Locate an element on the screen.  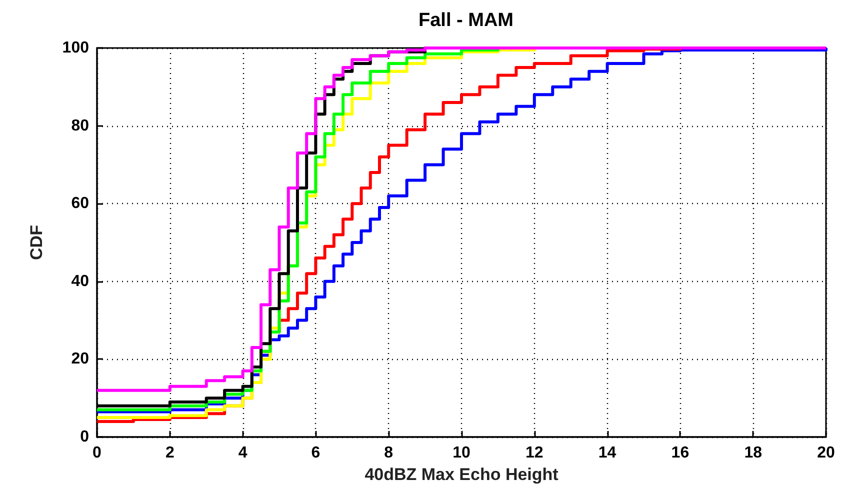
x-tick-label: 14 is located at coordinates (607, 453).